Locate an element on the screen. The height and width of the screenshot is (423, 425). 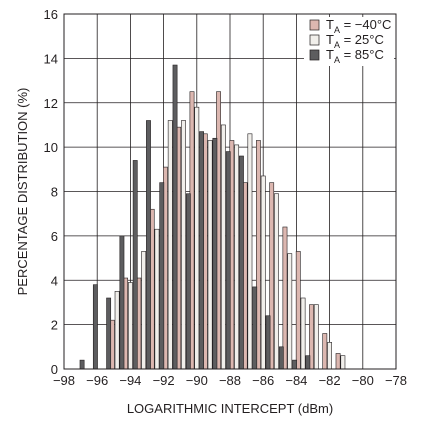
x-tick-label: −94 is located at coordinates (130, 380).